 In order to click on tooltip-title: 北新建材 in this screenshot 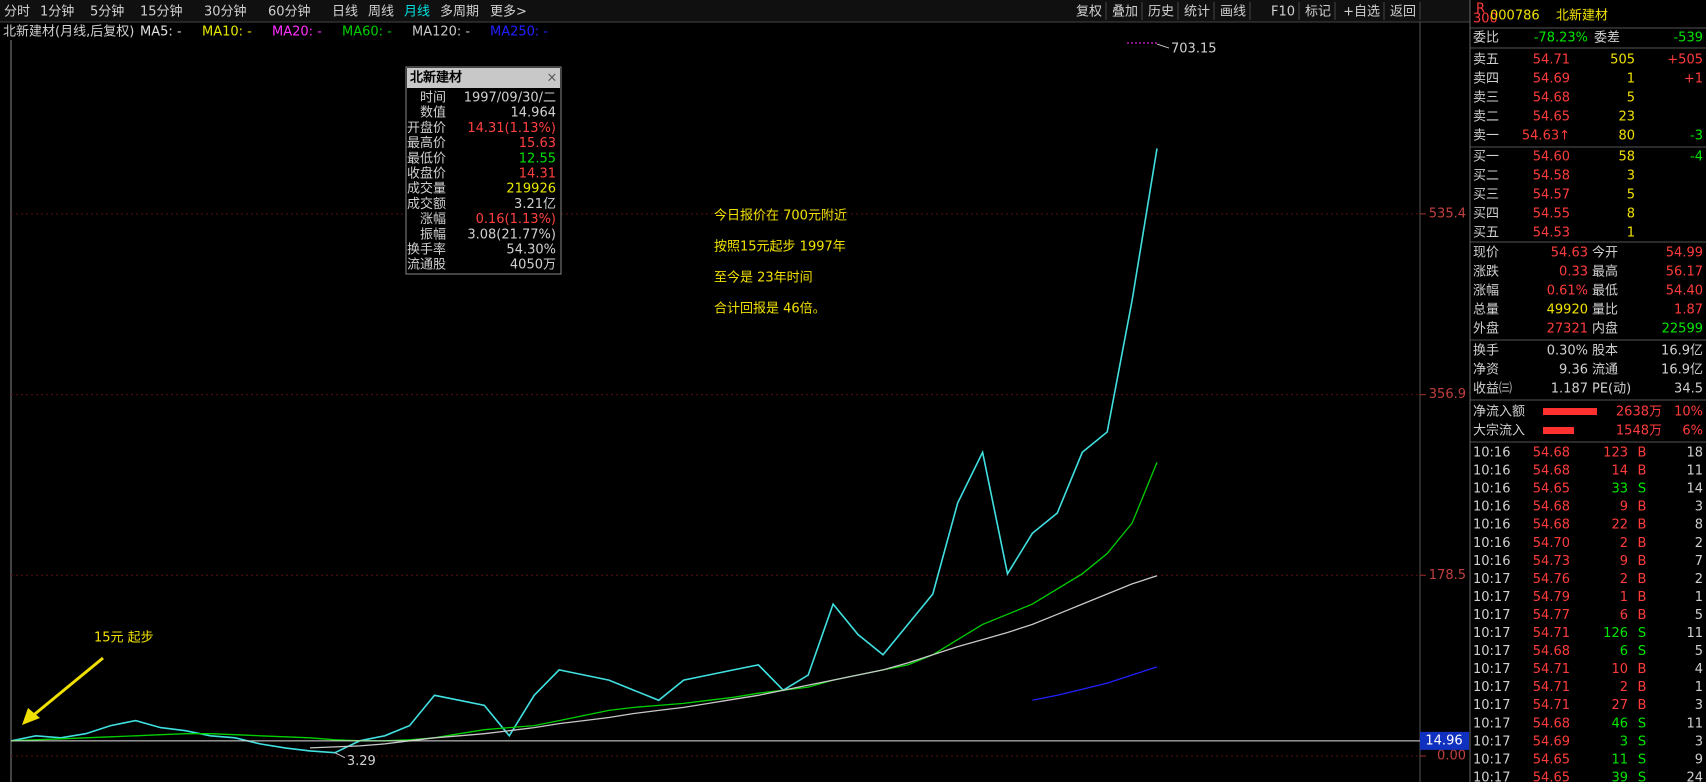, I will do `click(436, 78)`.